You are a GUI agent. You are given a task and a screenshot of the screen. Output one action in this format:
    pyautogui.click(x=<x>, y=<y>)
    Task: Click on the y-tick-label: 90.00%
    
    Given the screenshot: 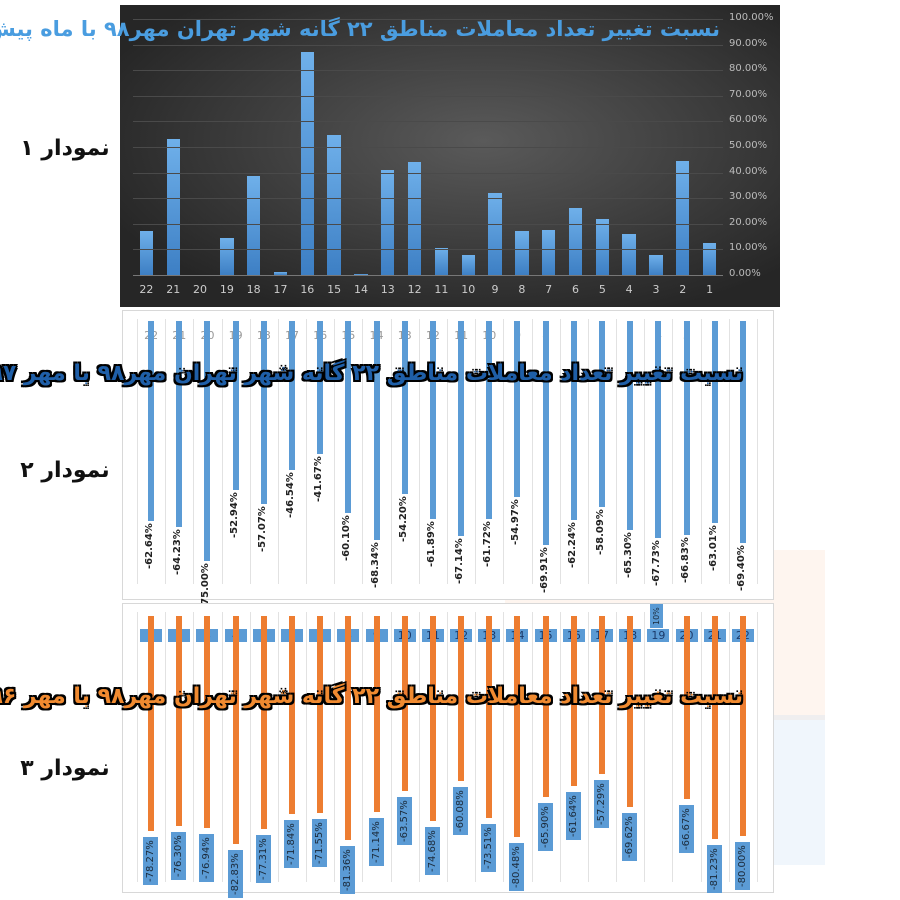 What is the action you would take?
    pyautogui.click(x=748, y=43)
    